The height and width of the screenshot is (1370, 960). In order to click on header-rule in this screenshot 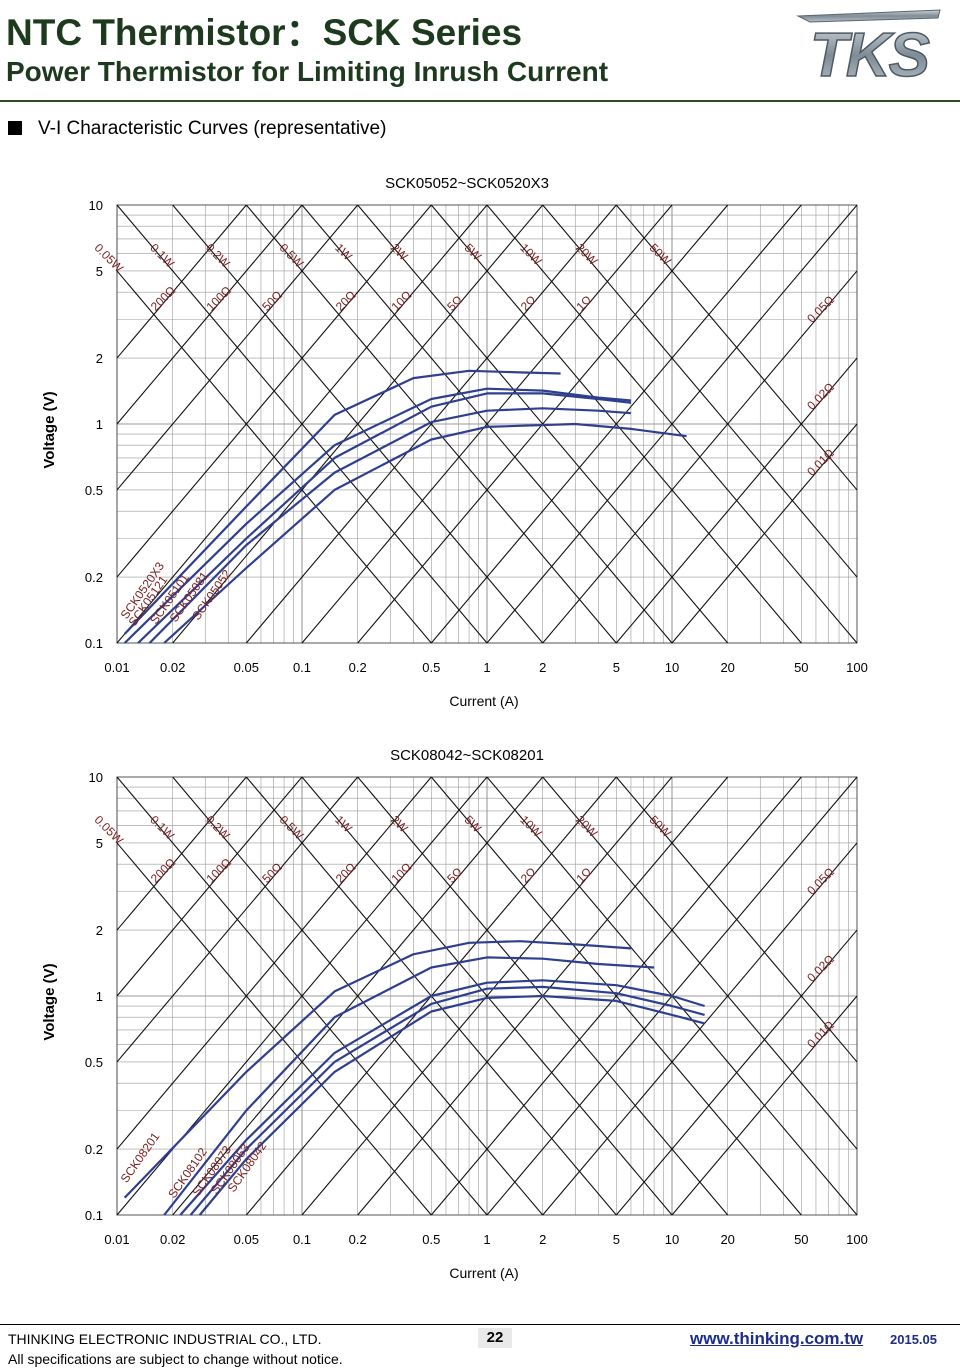, I will do `click(480, 101)`.